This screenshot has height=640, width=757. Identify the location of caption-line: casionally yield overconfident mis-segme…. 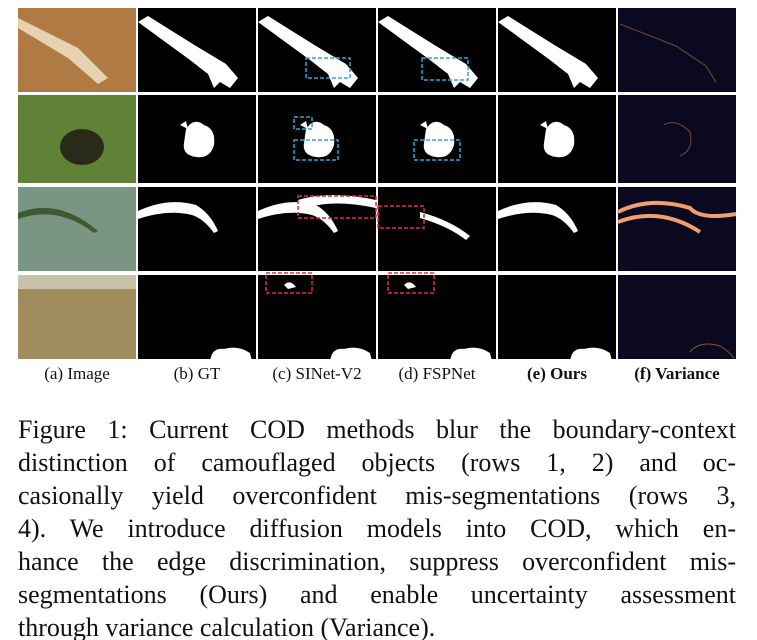
(377, 495).